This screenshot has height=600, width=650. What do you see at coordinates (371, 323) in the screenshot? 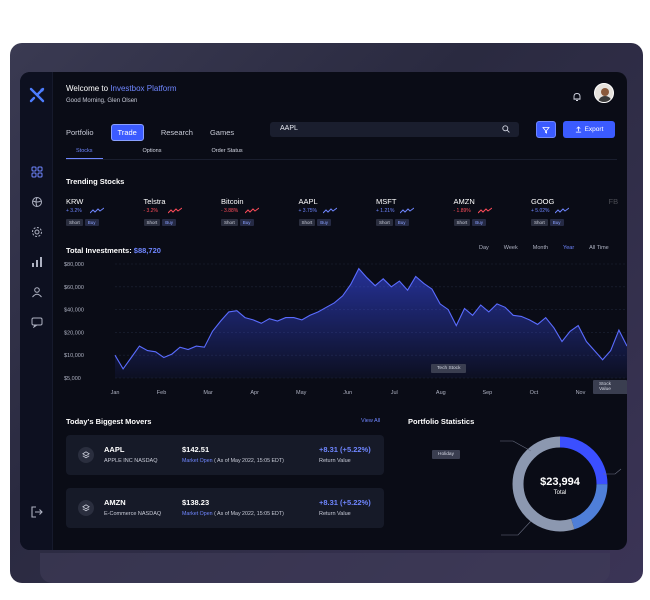
I see `area-fill` at bounding box center [371, 323].